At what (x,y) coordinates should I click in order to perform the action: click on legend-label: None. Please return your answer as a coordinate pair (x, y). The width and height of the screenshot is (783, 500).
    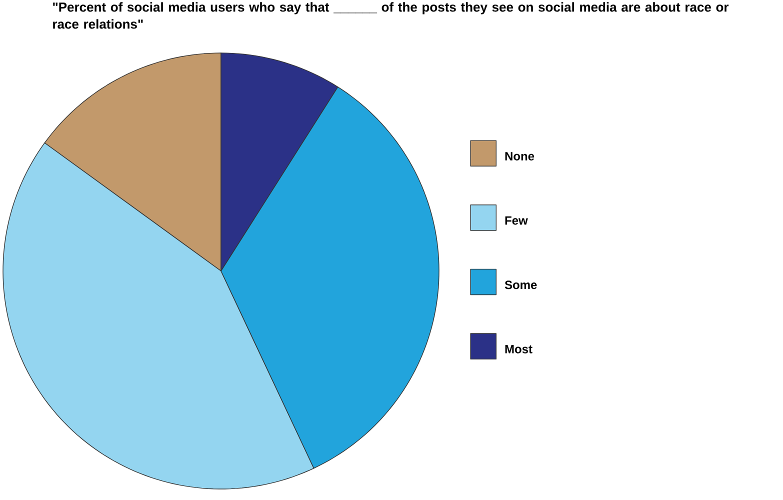
    Looking at the image, I should click on (519, 156).